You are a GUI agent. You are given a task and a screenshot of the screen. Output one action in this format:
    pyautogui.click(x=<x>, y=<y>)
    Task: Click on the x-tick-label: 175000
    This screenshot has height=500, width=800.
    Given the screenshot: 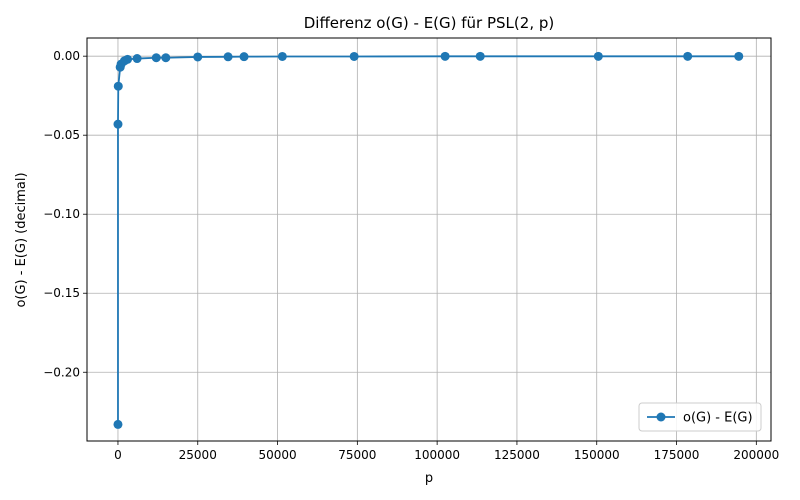 What is the action you would take?
    pyautogui.click(x=677, y=455)
    